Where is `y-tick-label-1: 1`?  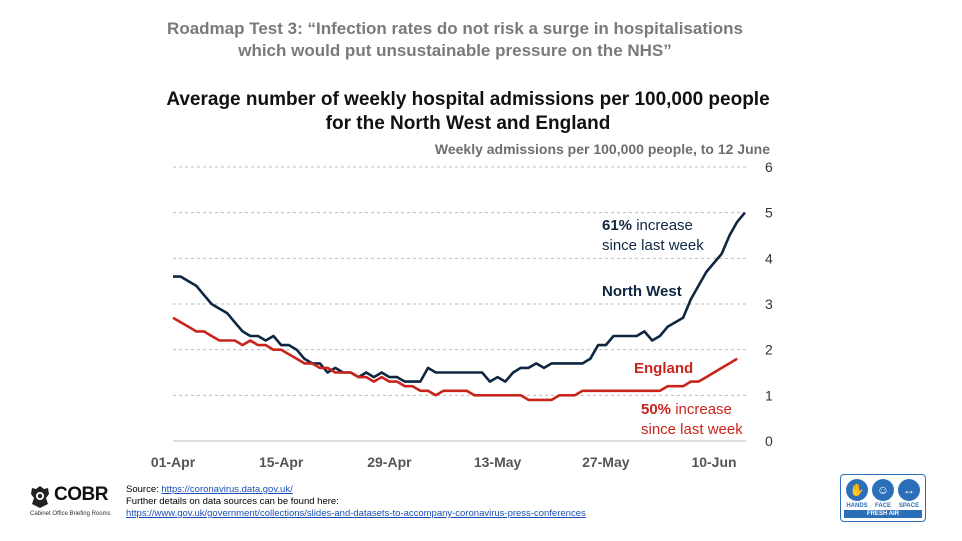 y-tick-label-1: 1 is located at coordinates (769, 395).